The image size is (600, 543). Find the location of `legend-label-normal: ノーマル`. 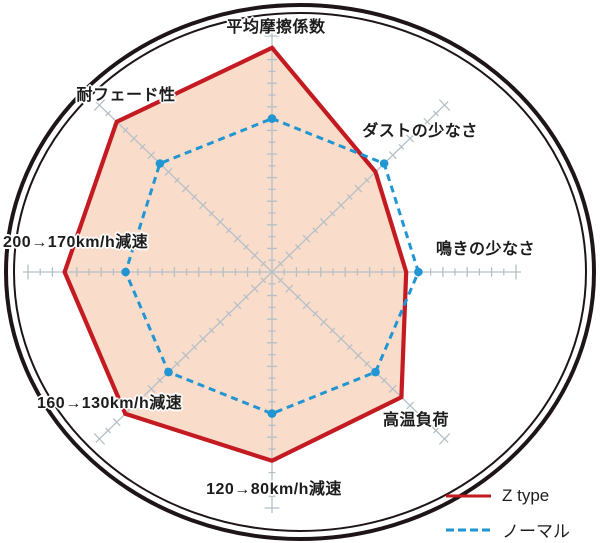

legend-label-normal: ノーマル is located at coordinates (536, 531).